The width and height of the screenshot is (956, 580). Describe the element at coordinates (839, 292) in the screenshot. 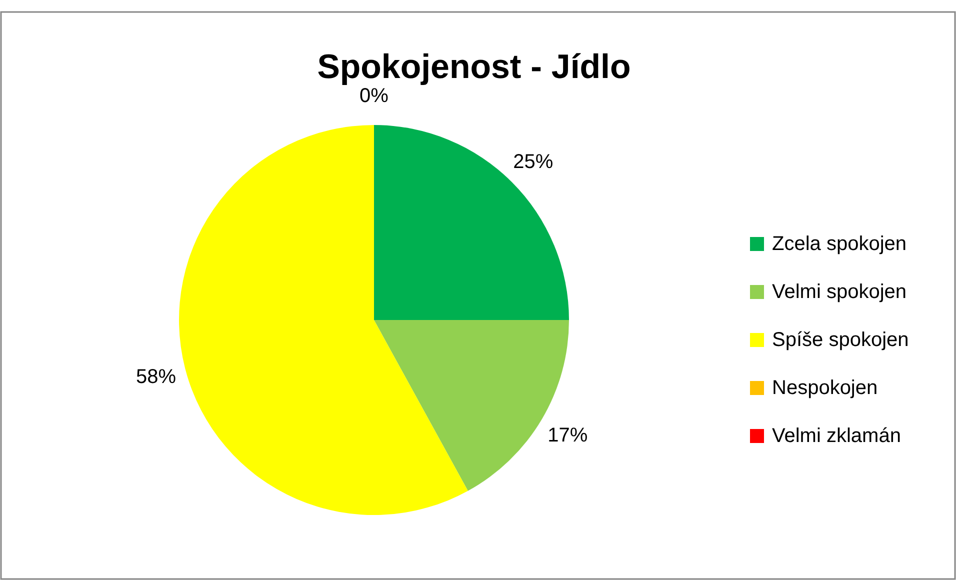

I see `legend-label: Velmi spokojen` at that location.